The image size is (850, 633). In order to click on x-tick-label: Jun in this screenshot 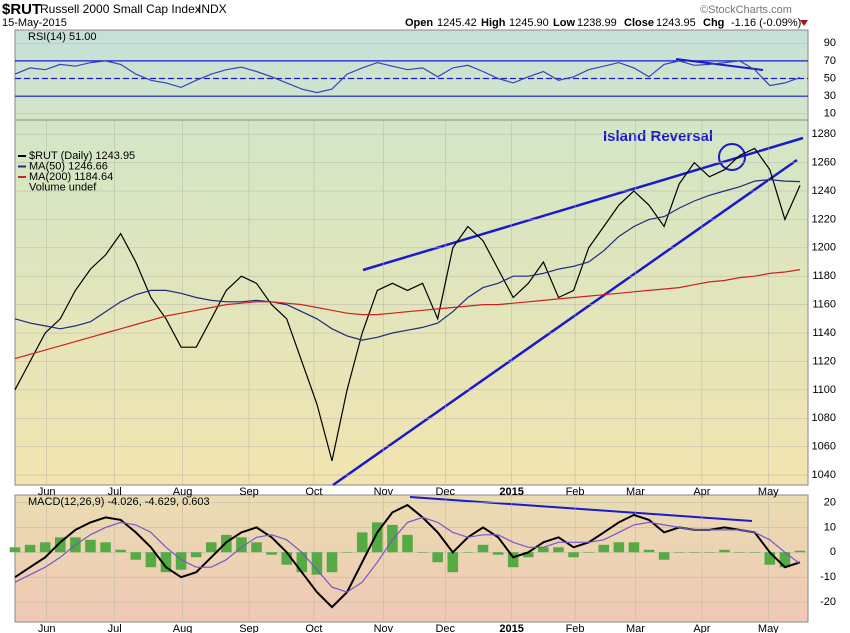, I will do `click(47, 628)`.